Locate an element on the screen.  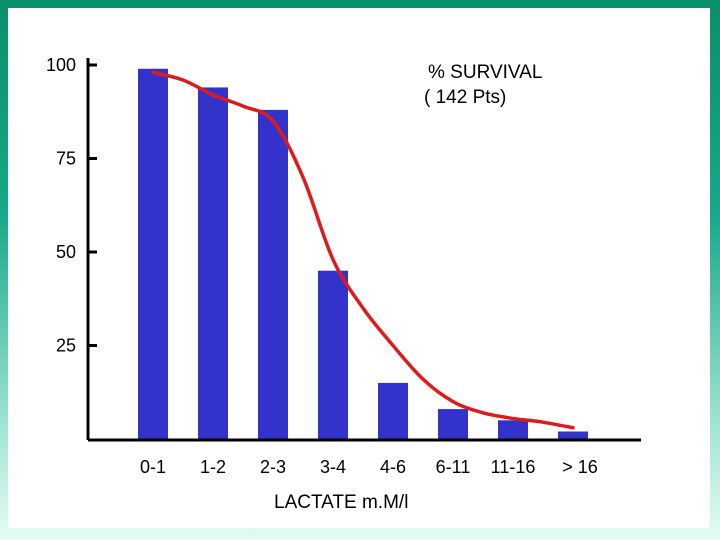
y-ticks-group: 25 50 75 100 is located at coordinates (71, 205).